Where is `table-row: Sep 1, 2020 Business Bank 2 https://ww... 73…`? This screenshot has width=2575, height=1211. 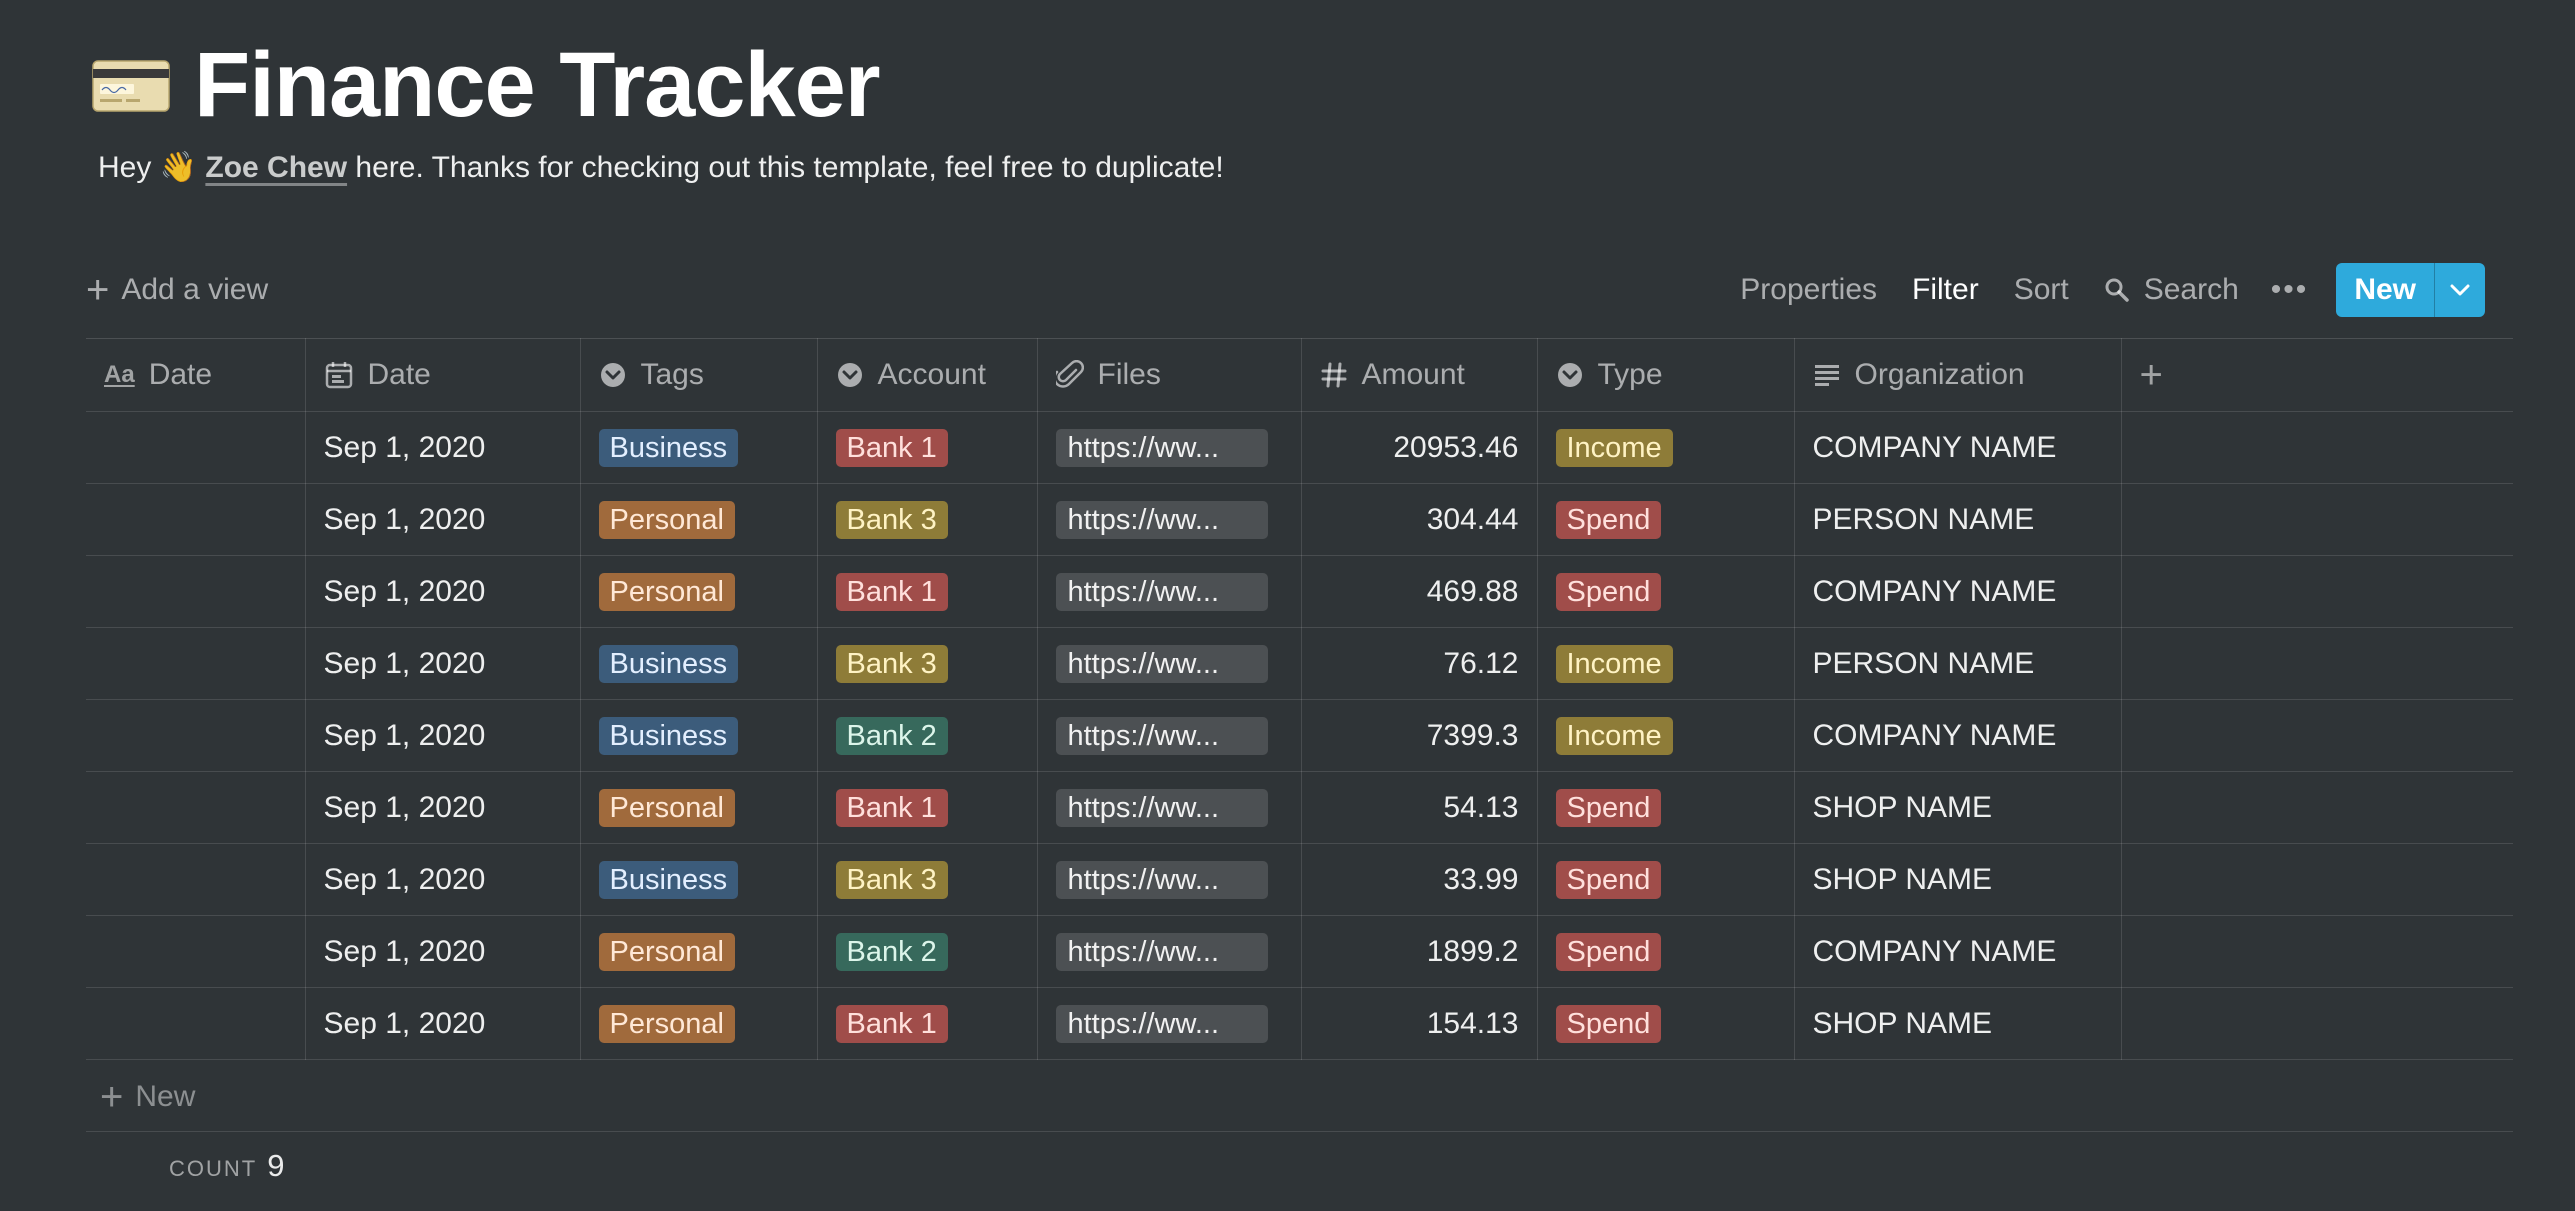 table-row: Sep 1, 2020 Business Bank 2 https://ww... 73… is located at coordinates (1299, 735).